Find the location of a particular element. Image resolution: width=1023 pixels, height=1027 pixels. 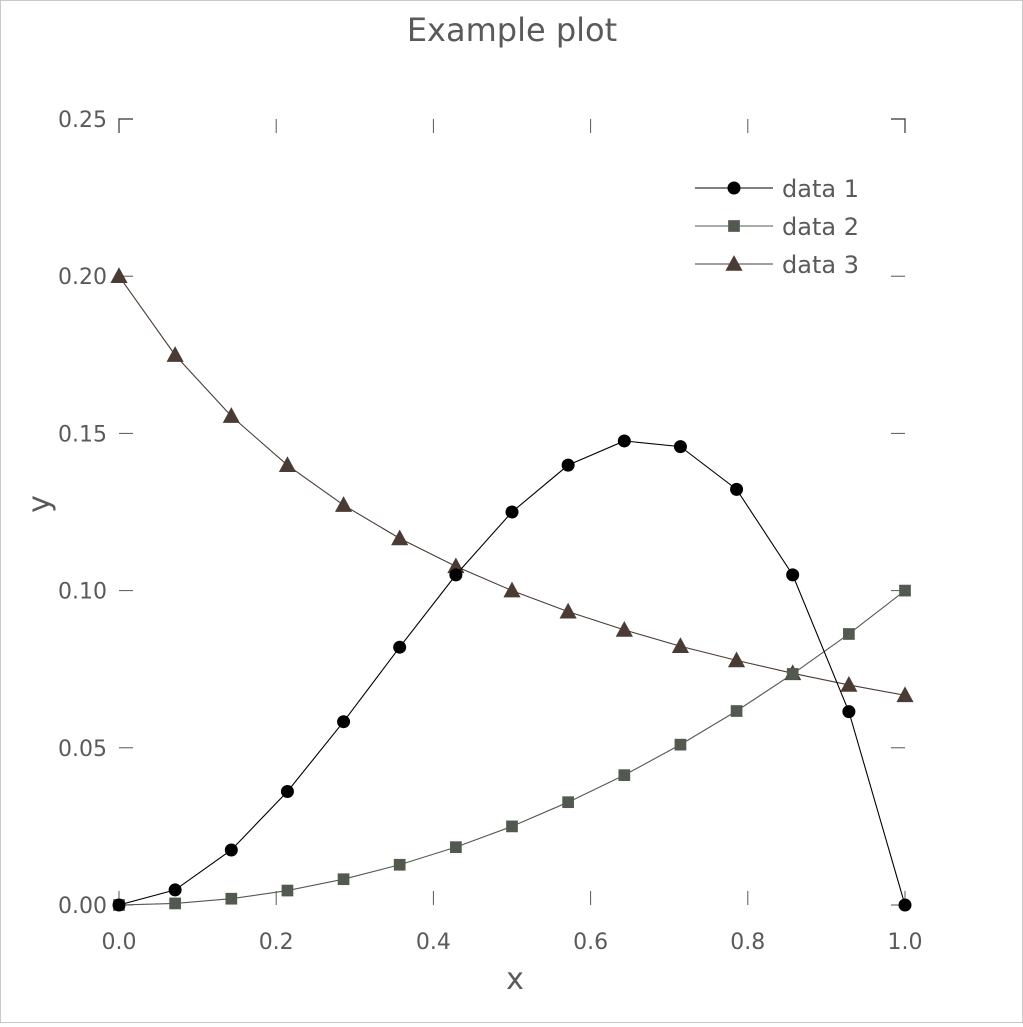

legend-label: data 3 is located at coordinates (820, 265).